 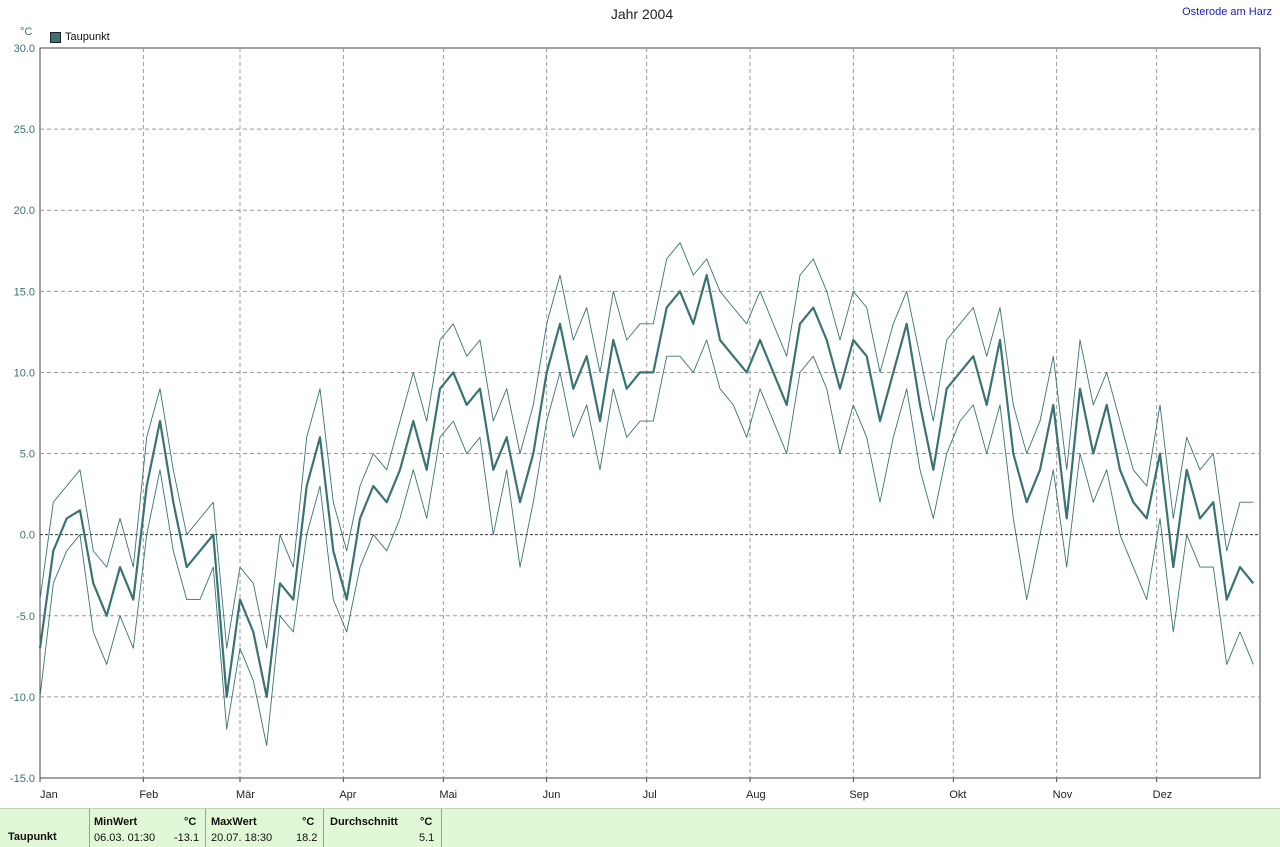 I want to click on x-tick-label: Jun, so click(x=552, y=795).